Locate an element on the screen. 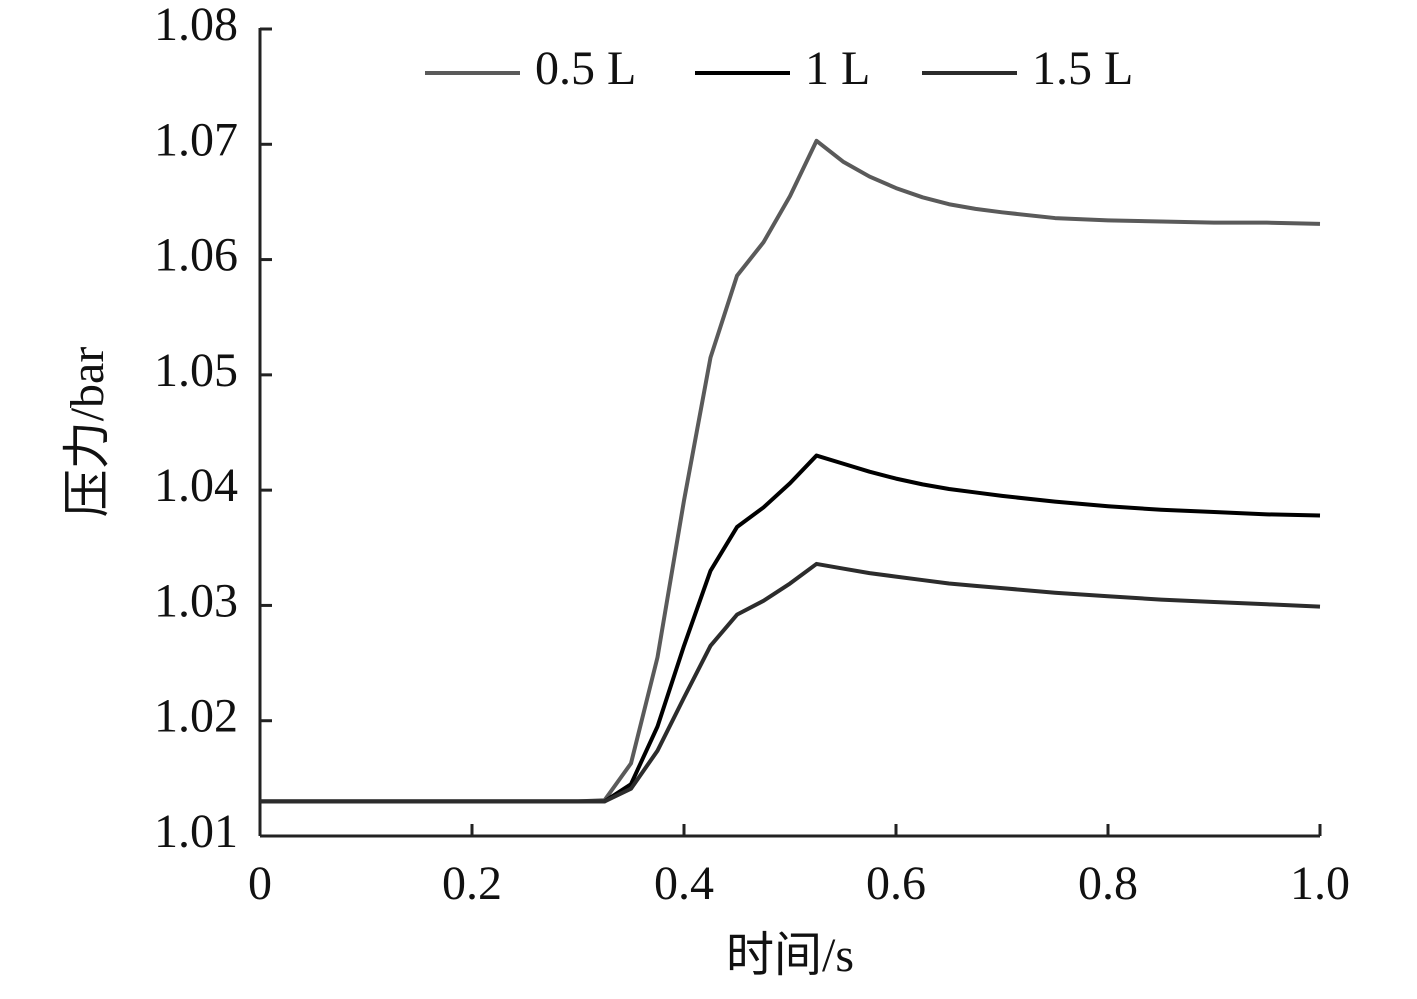  y-tick-label: 1.02 is located at coordinates (196, 716).